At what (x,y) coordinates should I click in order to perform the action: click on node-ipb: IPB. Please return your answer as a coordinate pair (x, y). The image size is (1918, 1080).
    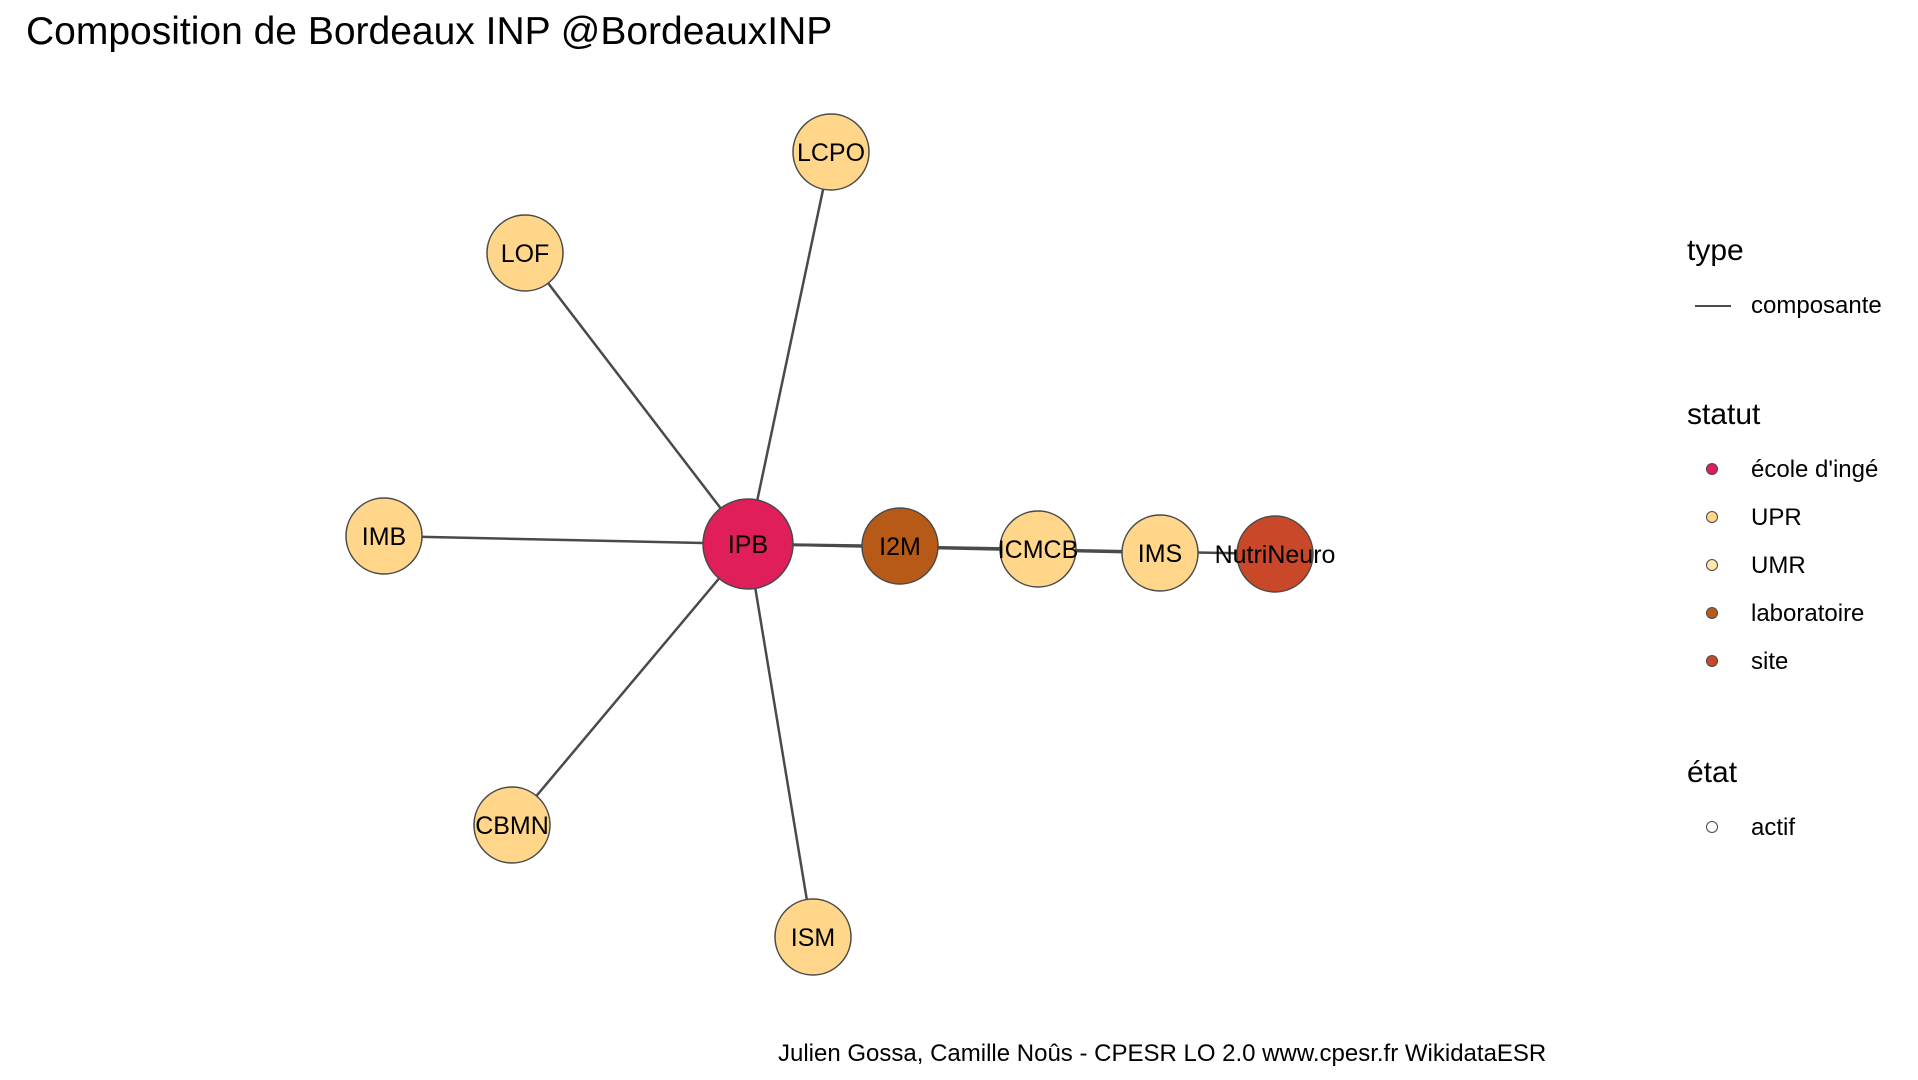
    Looking at the image, I should click on (748, 544).